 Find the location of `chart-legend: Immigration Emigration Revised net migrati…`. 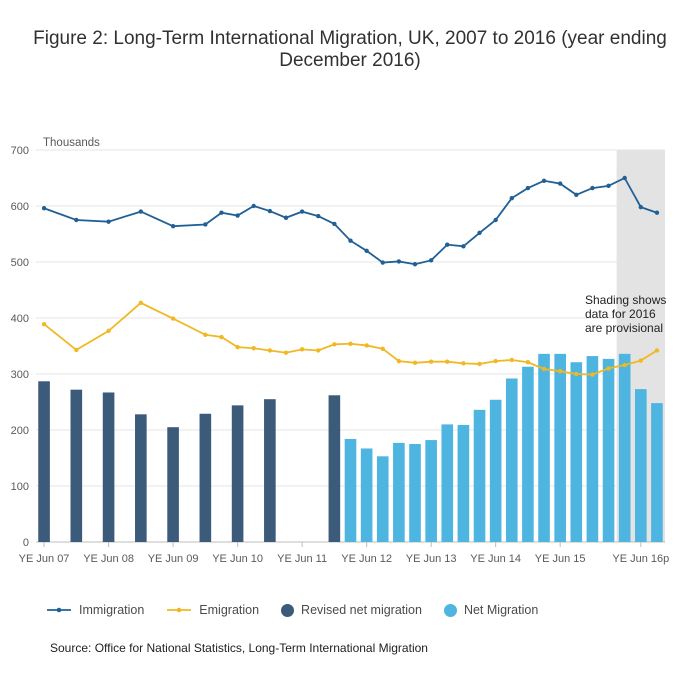

chart-legend: Immigration Emigration Revised net migrati… is located at coordinates (303, 610).